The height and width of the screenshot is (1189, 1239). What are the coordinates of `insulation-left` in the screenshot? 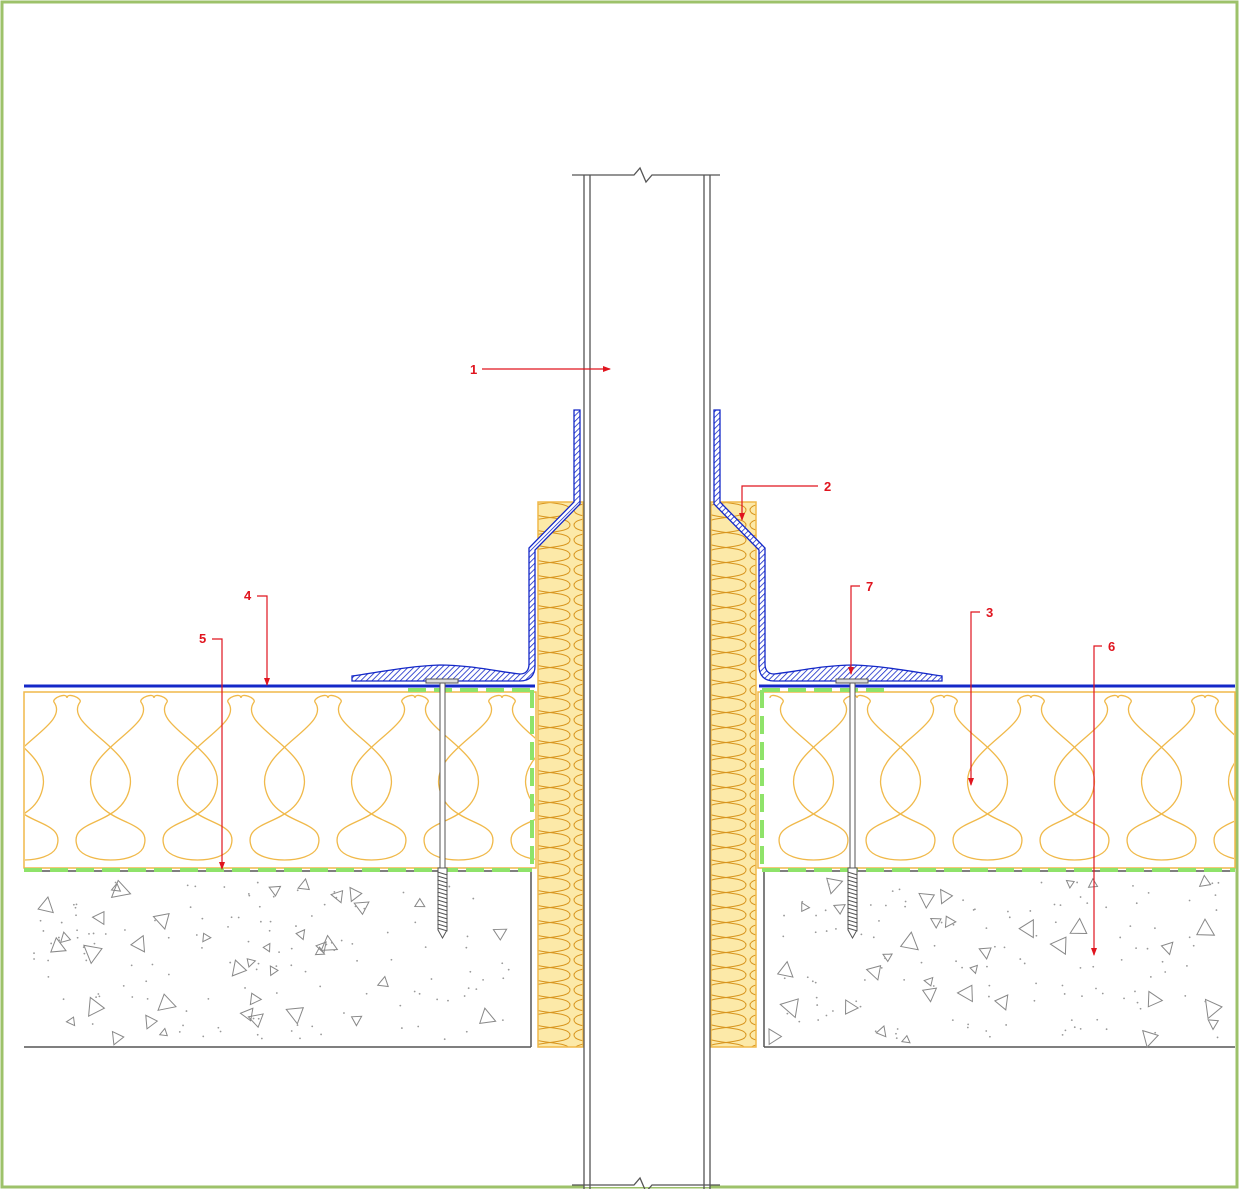 It's located at (280, 780).